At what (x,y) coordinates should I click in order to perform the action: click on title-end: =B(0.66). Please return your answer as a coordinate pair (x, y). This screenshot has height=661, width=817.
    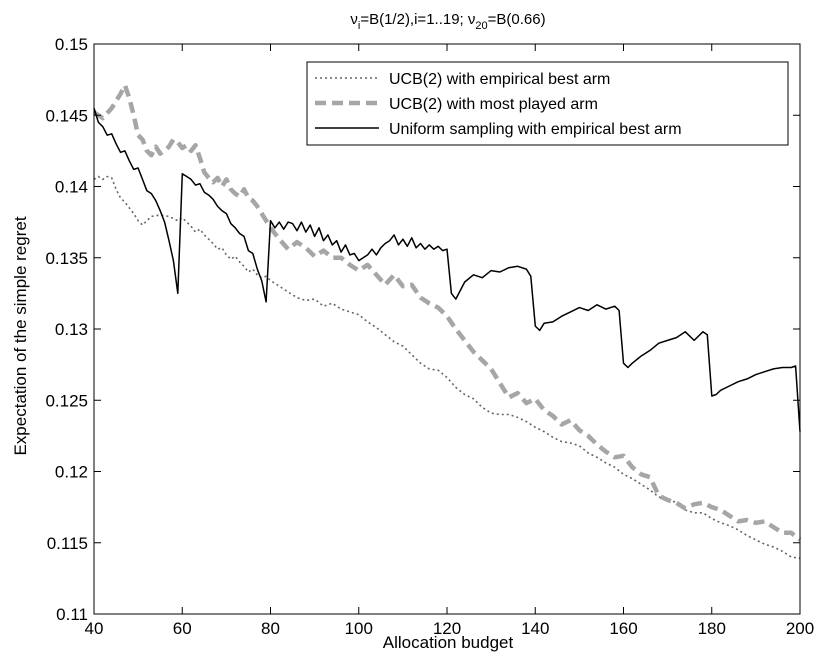
    Looking at the image, I should click on (517, 19).